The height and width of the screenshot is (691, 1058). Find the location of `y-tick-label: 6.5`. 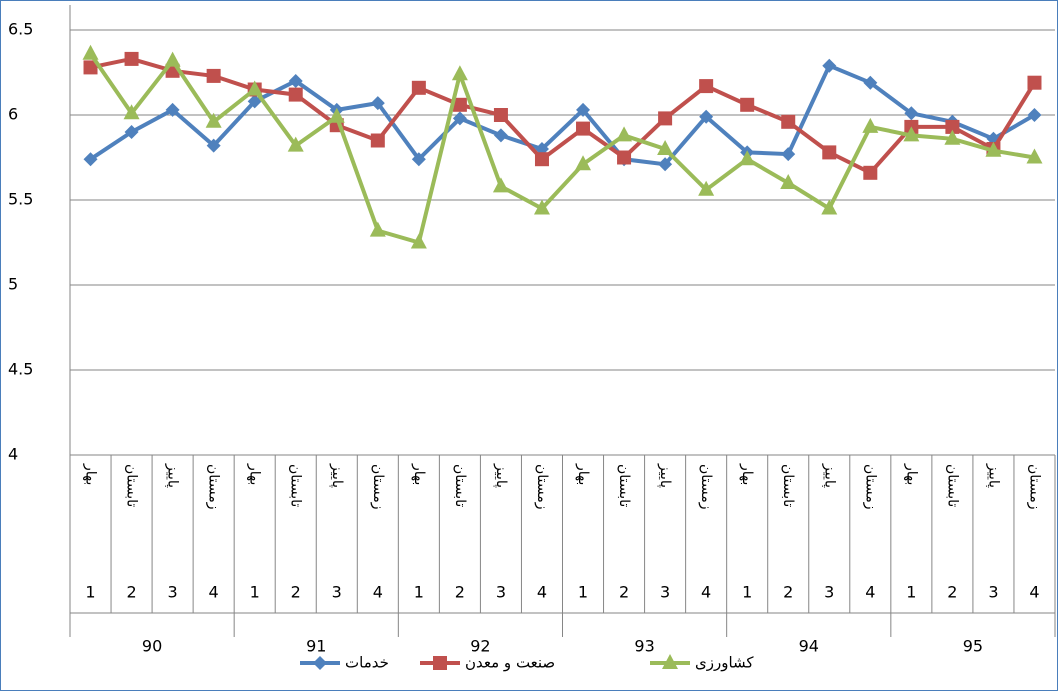

y-tick-label: 6.5 is located at coordinates (20, 29).